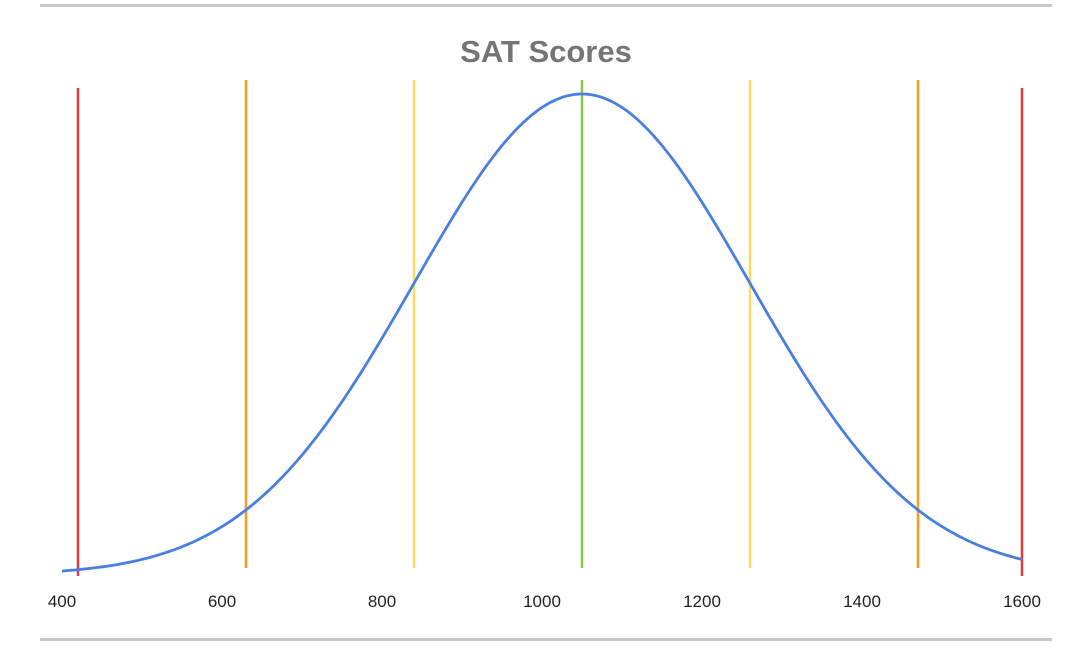 The image size is (1092, 663). I want to click on top-divider, so click(546, 5).